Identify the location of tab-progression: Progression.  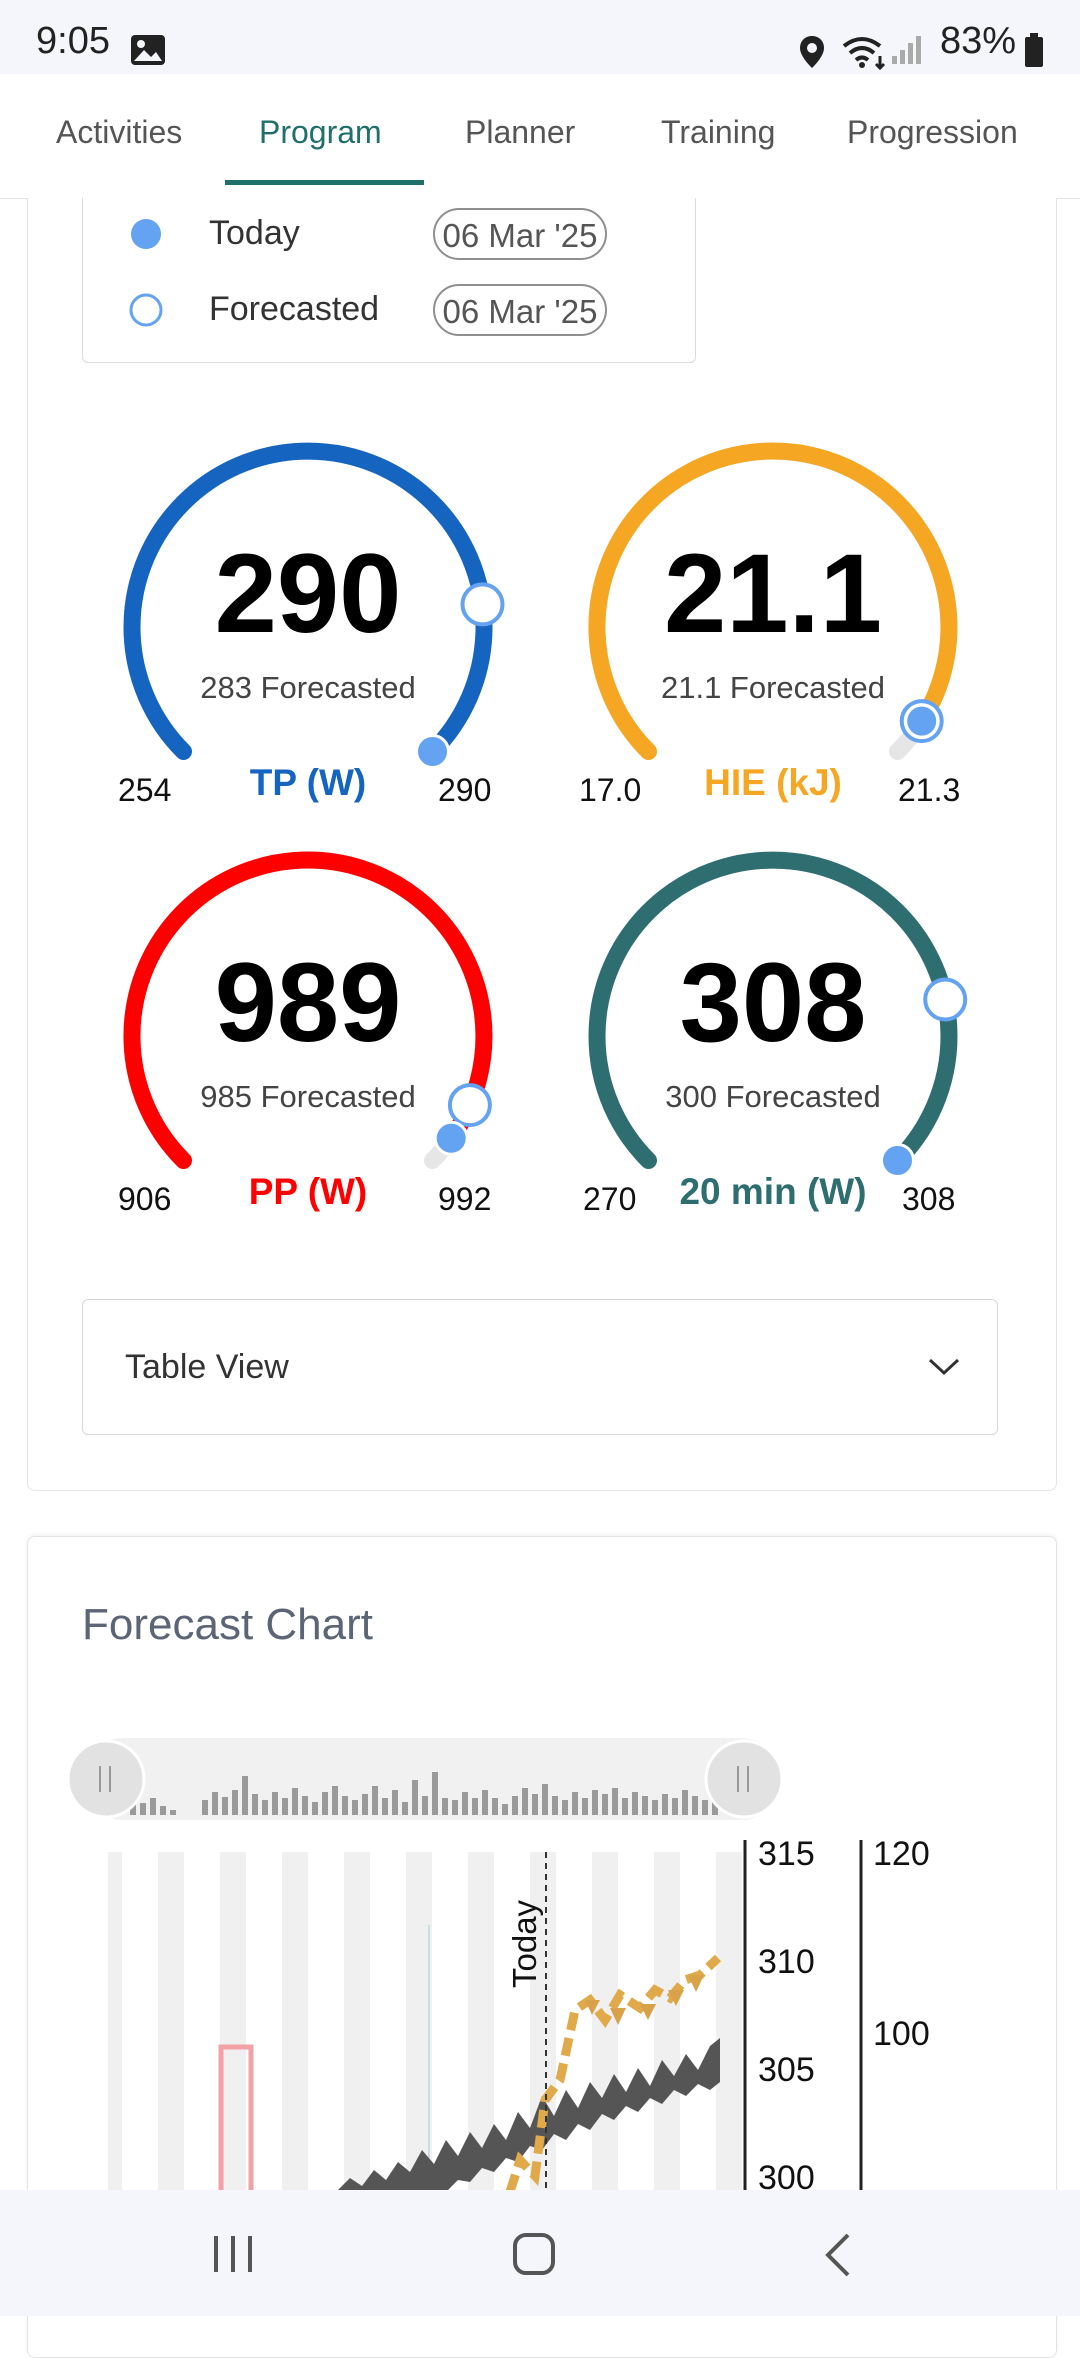
(932, 132).